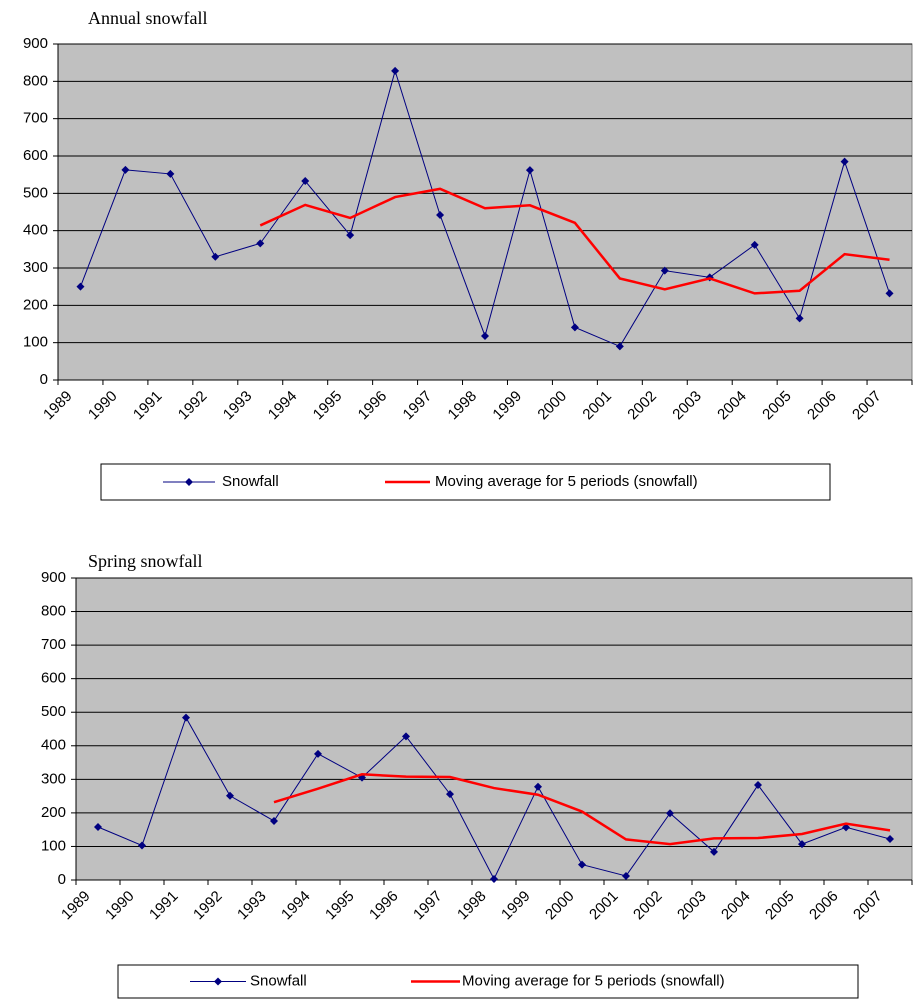 Image resolution: width=915 pixels, height=999 pixels. What do you see at coordinates (780, 906) in the screenshot?
I see `x-tick-label: 2005` at bounding box center [780, 906].